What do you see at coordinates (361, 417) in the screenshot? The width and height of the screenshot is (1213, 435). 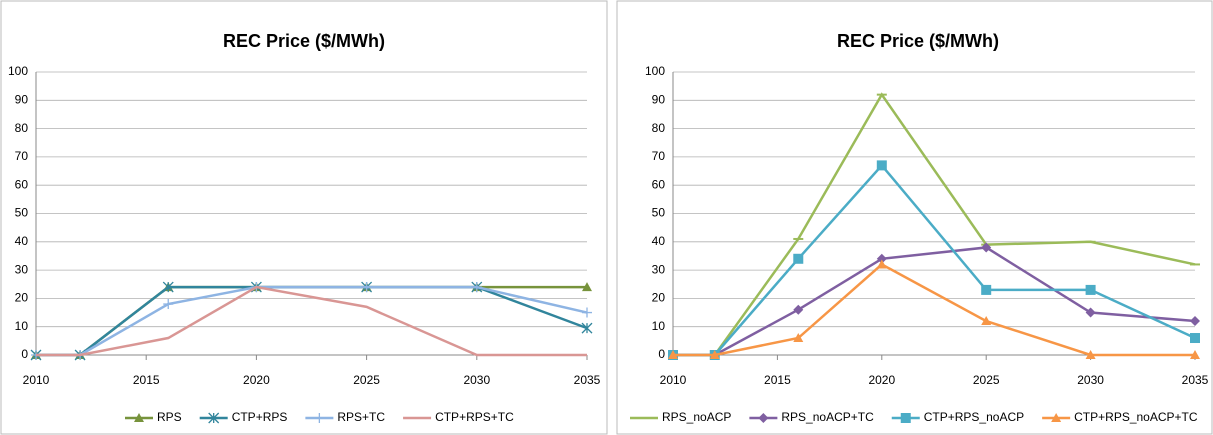 I see `legend-label: RPS+TC` at bounding box center [361, 417].